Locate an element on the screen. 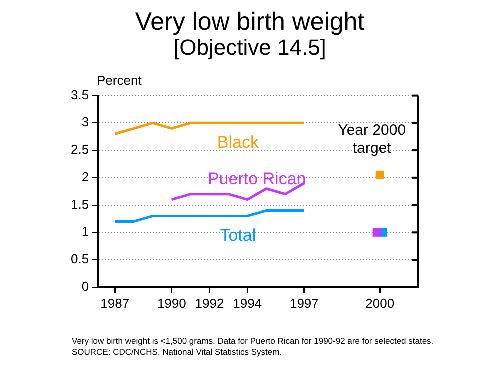  y-tick-label: 2.5 is located at coordinates (80, 150).